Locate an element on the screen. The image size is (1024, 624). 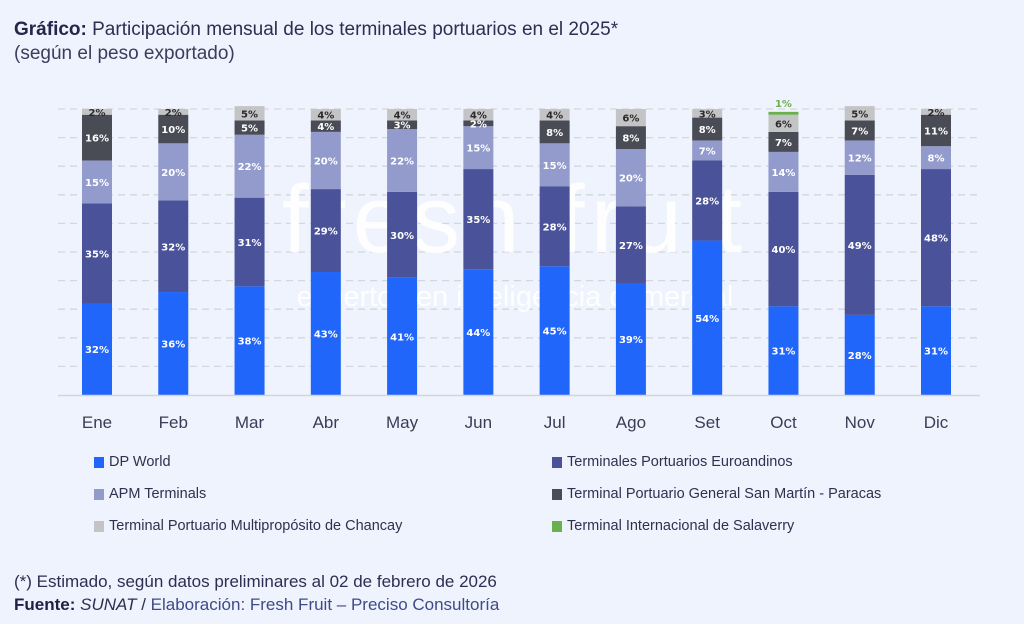
data-label: 31% is located at coordinates (936, 352).